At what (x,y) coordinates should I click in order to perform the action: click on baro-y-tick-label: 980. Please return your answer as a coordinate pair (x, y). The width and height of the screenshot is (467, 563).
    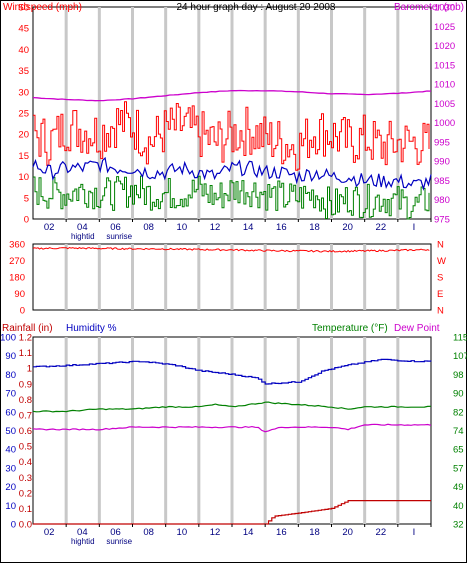
    Looking at the image, I should click on (442, 200).